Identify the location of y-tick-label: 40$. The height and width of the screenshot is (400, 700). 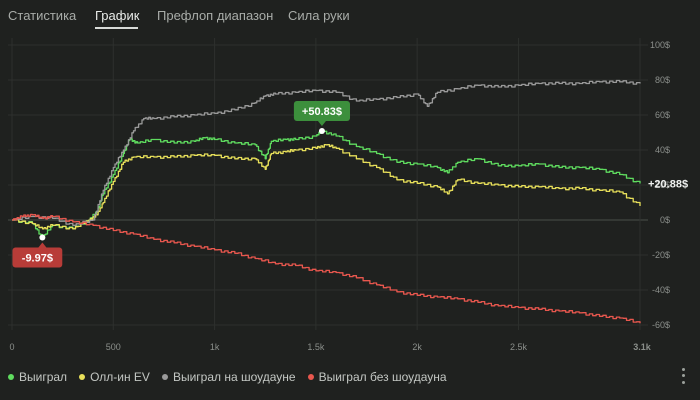
(662, 150).